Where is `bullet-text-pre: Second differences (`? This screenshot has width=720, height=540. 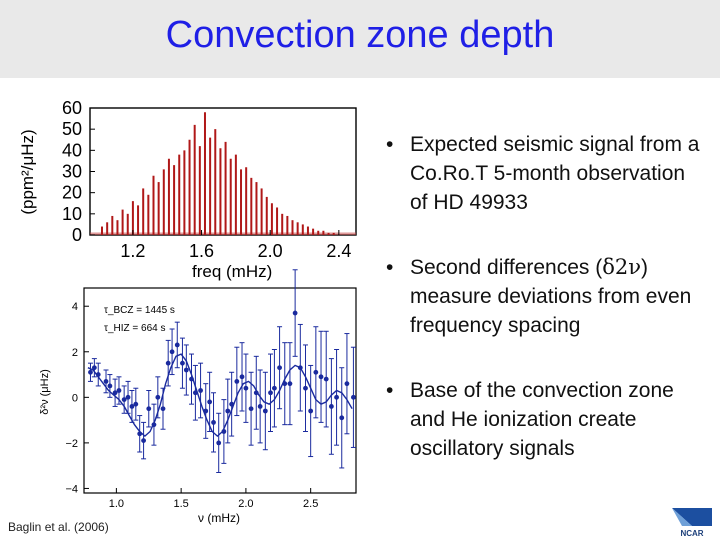
bullet-text-pre: Second differences ( is located at coordinates (506, 267).